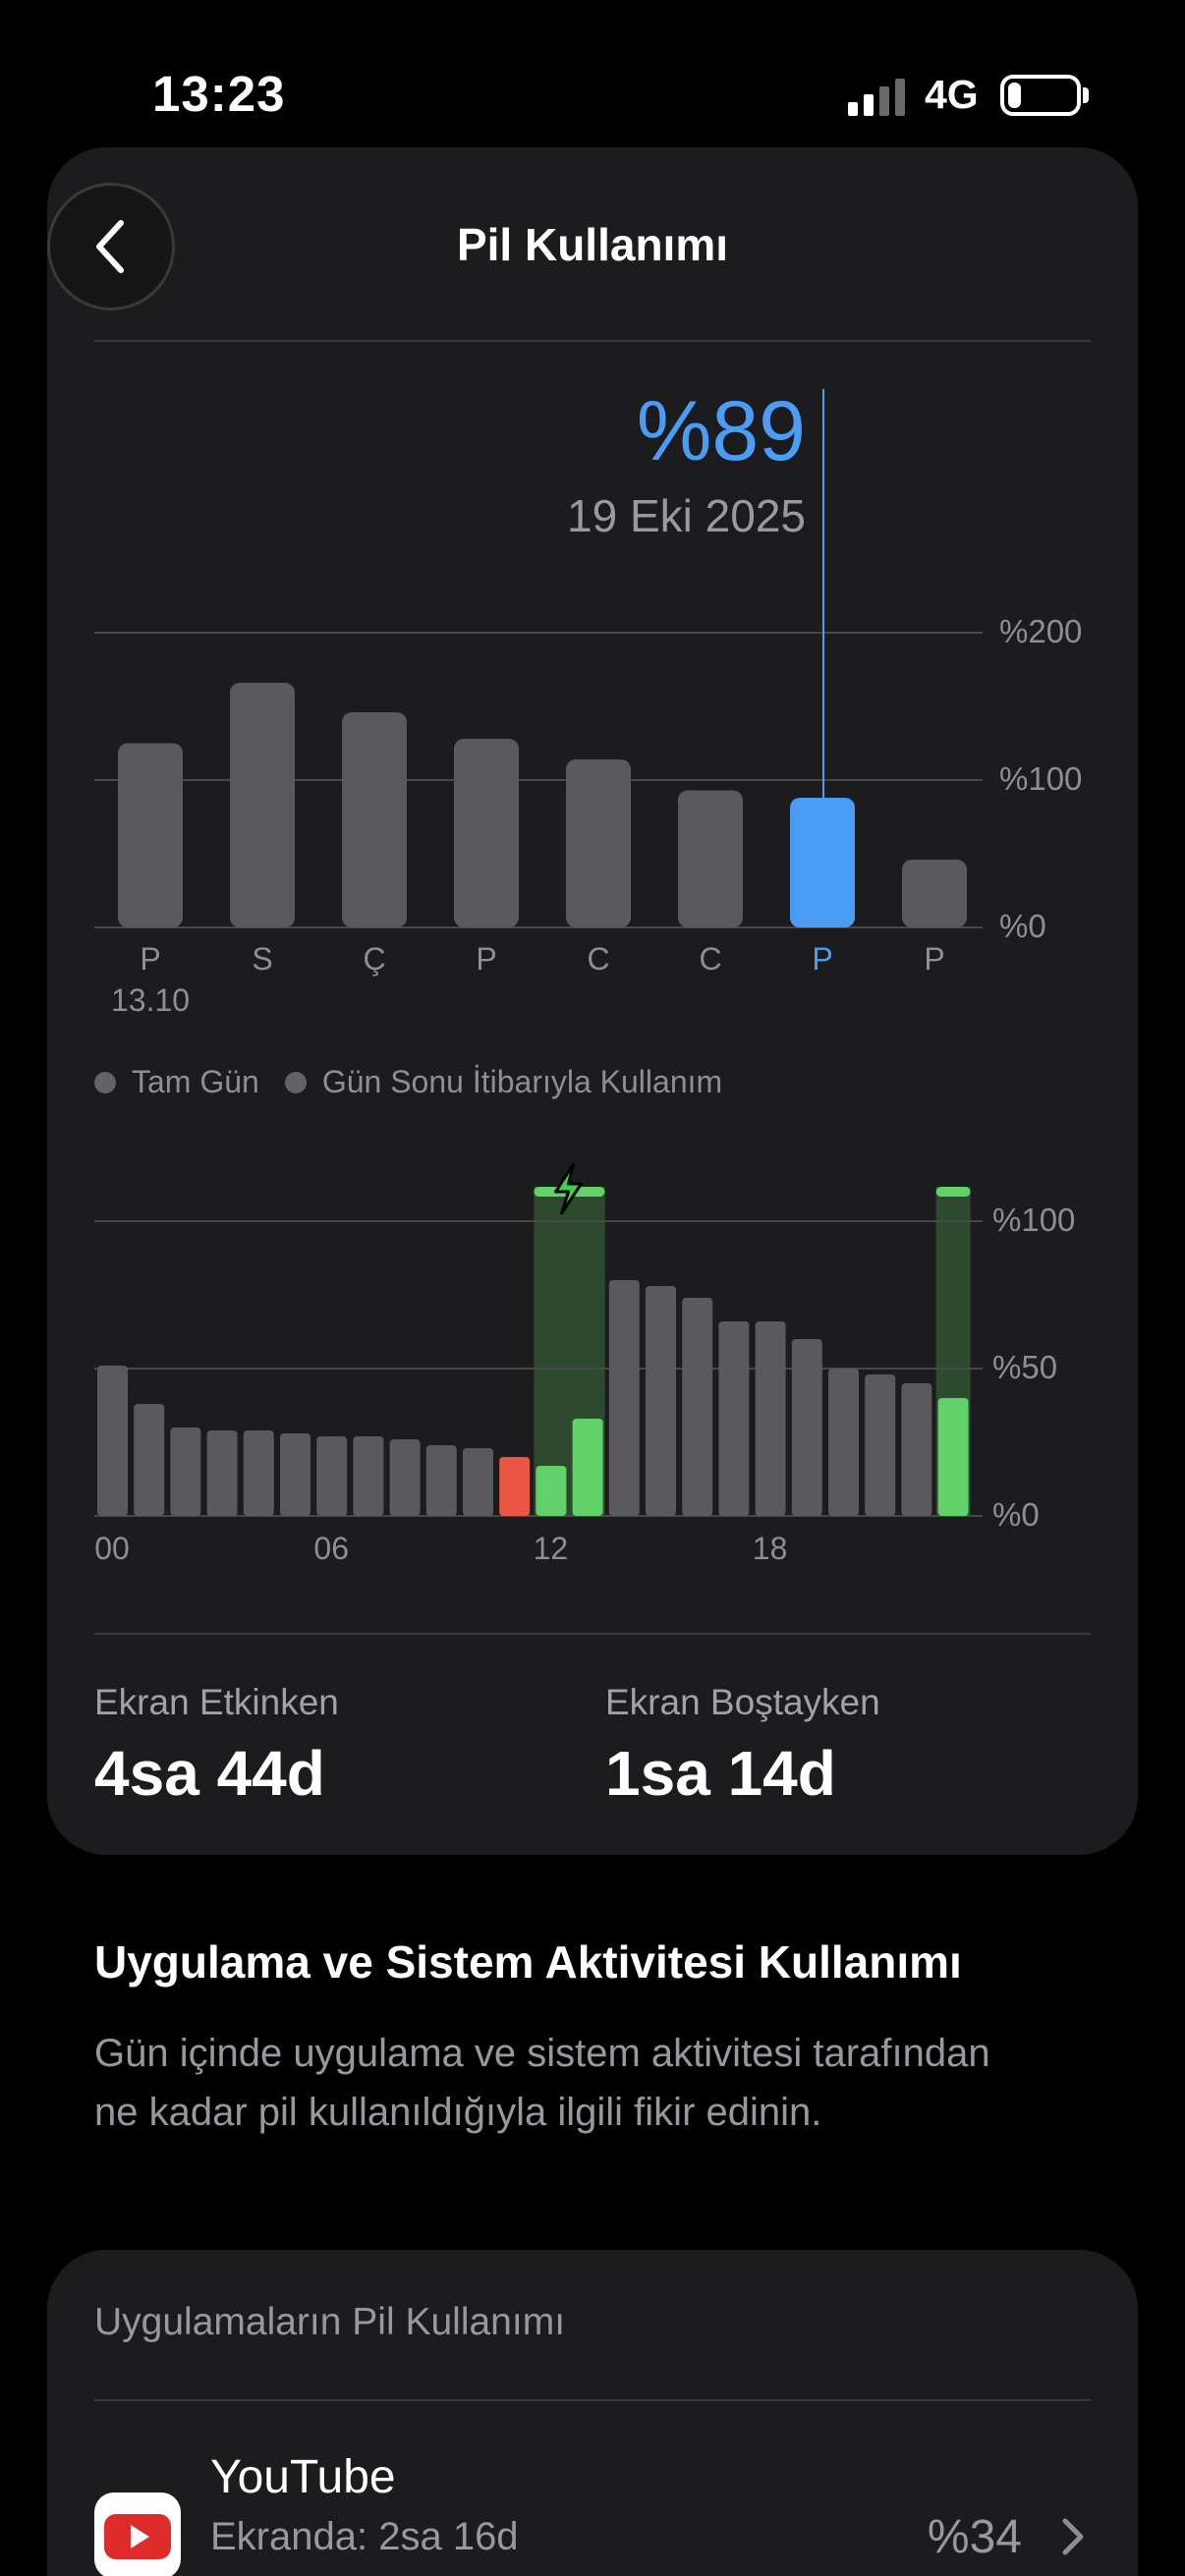 The height and width of the screenshot is (2576, 1185). I want to click on charging-window-cap, so click(953, 1192).